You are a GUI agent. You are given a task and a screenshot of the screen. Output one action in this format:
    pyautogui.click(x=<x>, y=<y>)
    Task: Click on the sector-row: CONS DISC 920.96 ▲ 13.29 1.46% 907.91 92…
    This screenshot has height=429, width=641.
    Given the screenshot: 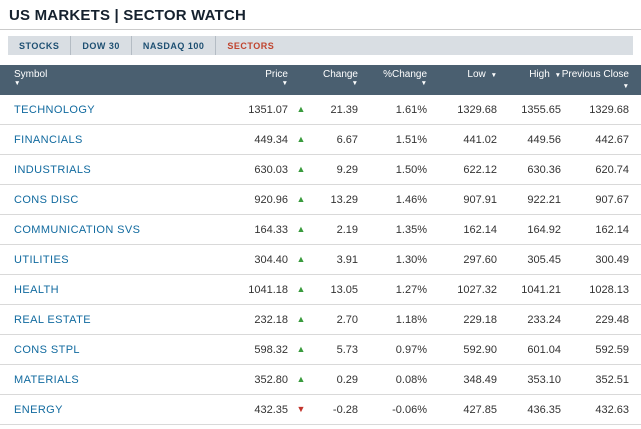 What is the action you would take?
    pyautogui.click(x=320, y=200)
    